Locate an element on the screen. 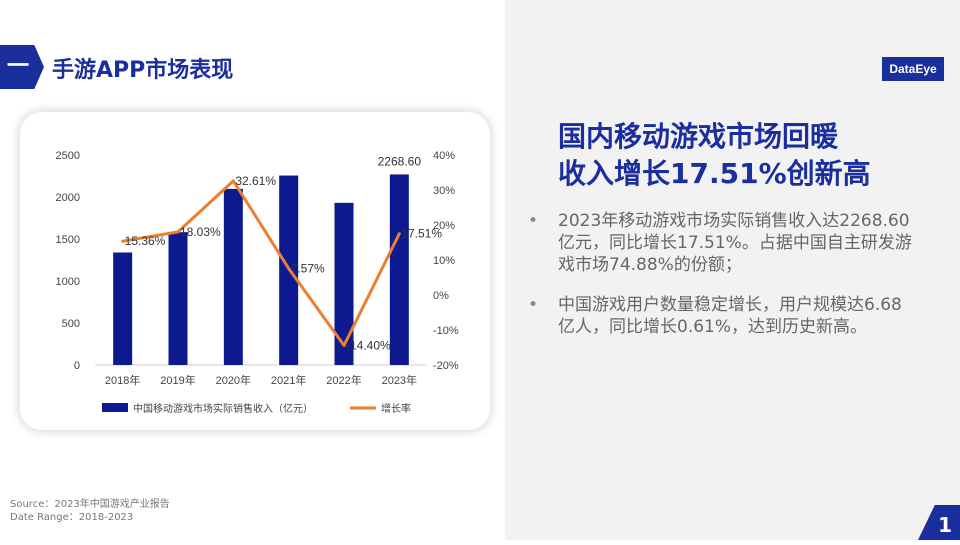 The height and width of the screenshot is (545, 960). date-range-text: Date Range：2018-2023 is located at coordinates (72, 517).